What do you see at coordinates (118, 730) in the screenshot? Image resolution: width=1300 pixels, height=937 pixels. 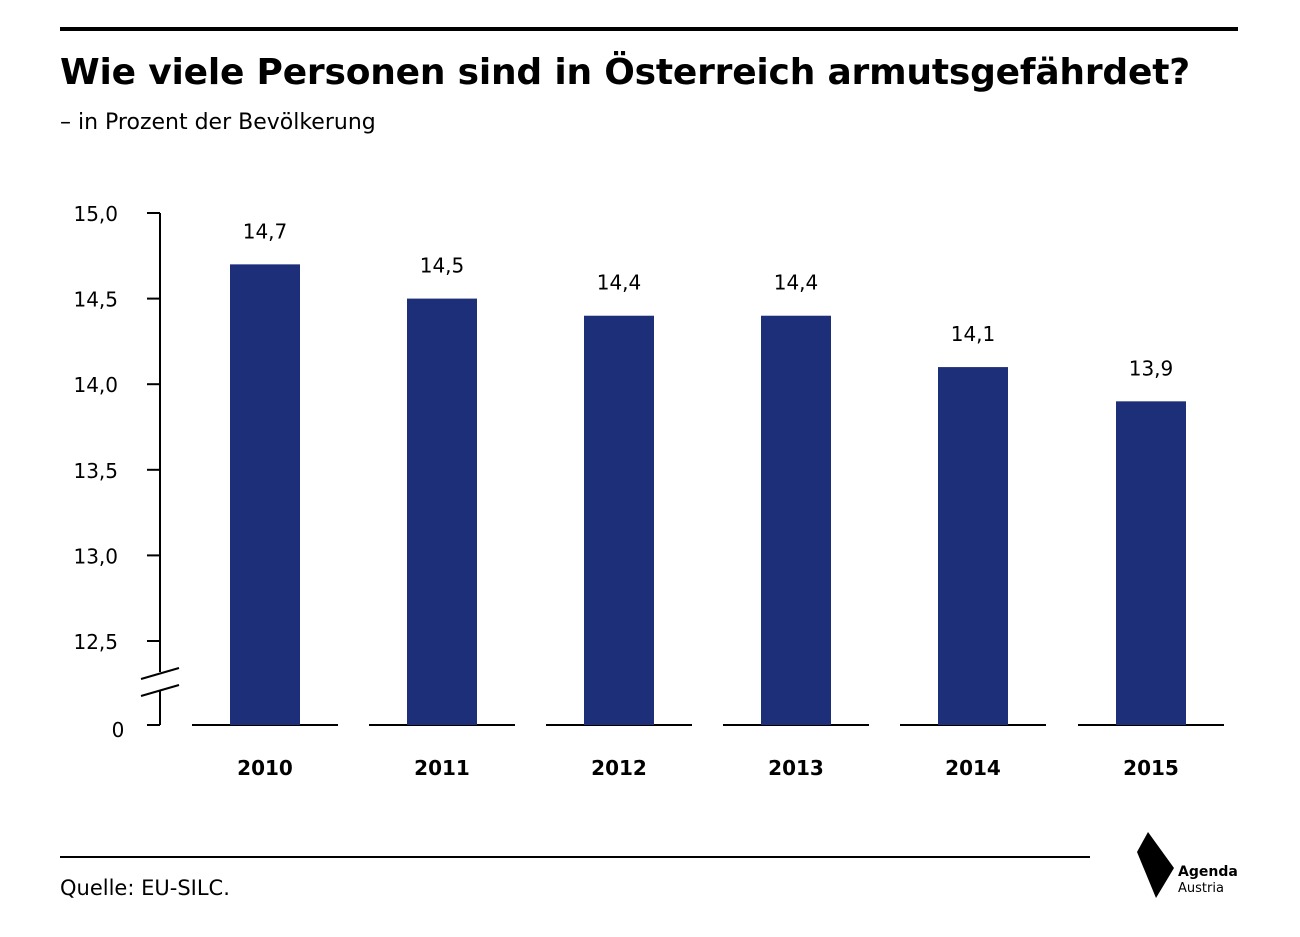 I see `y-tick-label-zero: 0` at bounding box center [118, 730].